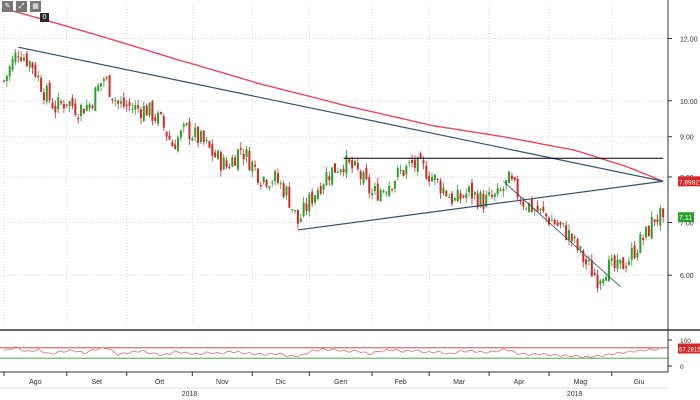  What do you see at coordinates (350, 350) in the screenshot?
I see `oscillator-panel: 100 0 67.2815` at bounding box center [350, 350].